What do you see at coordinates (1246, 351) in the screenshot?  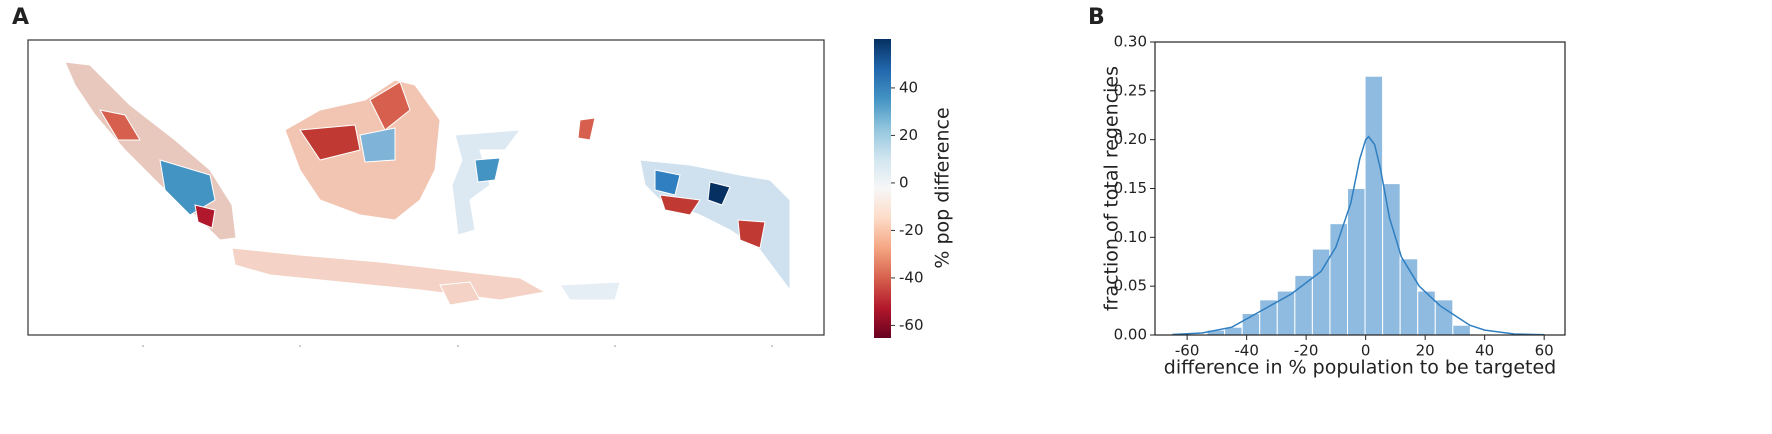 I see `x-tick-label: -40` at bounding box center [1246, 351].